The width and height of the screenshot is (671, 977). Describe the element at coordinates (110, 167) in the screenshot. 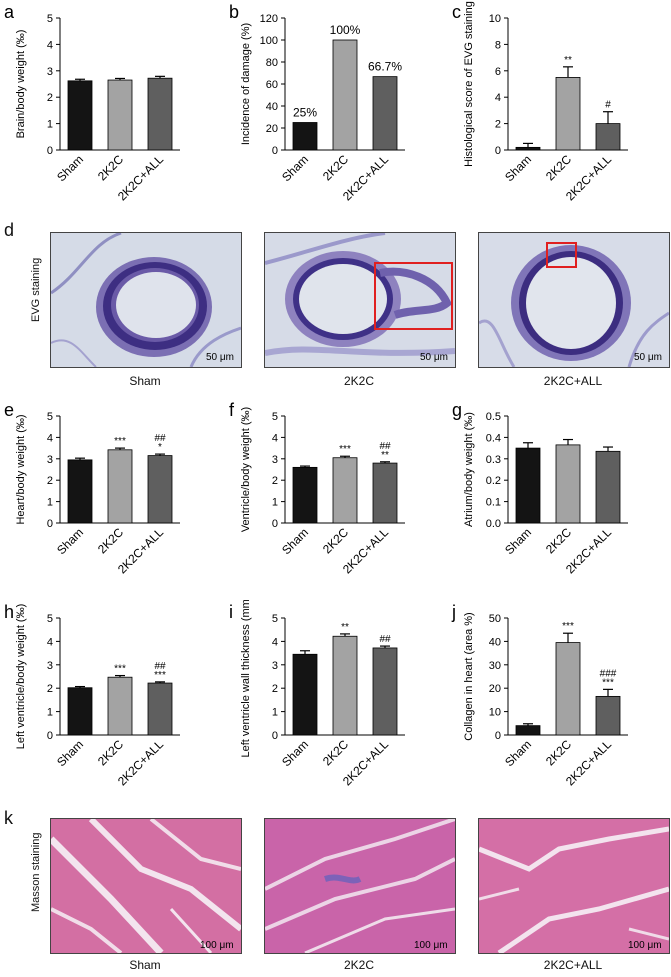

I see `chart0-category-label-1: 2K2C` at that location.